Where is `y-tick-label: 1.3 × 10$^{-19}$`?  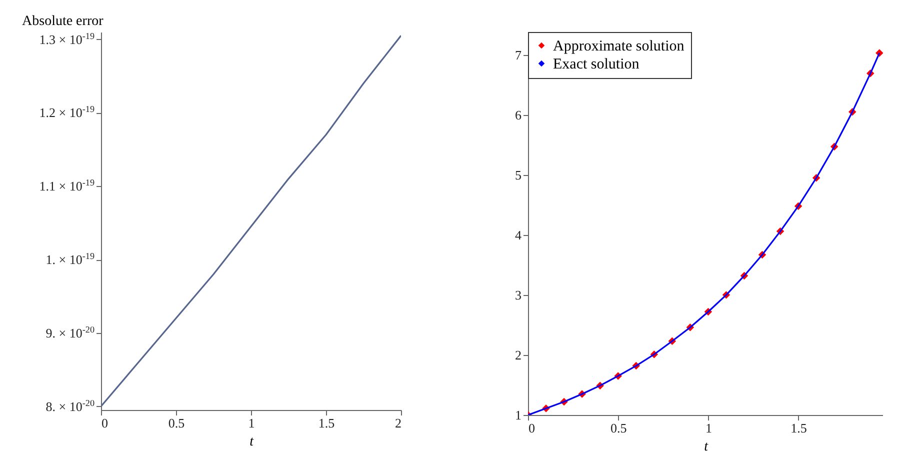
y-tick-label: 1.3 × 10$^{-19}$ is located at coordinates (67, 38).